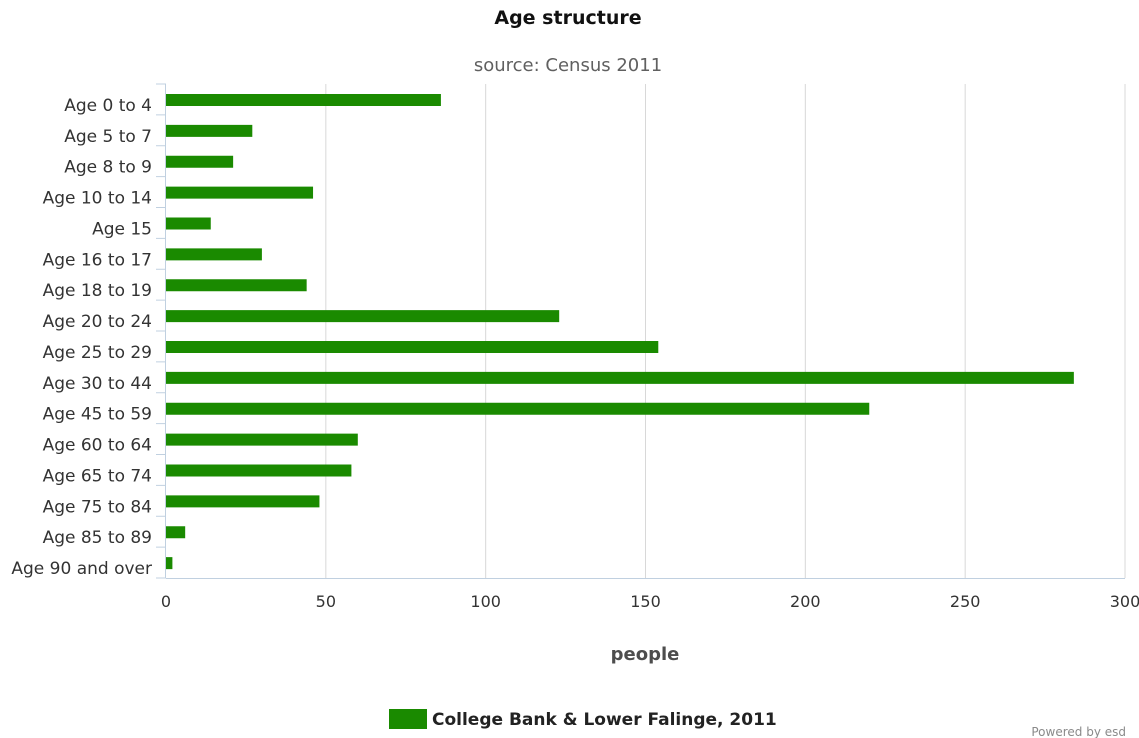 The width and height of the screenshot is (1139, 738). I want to click on x-tick-label: 0, so click(166, 601).